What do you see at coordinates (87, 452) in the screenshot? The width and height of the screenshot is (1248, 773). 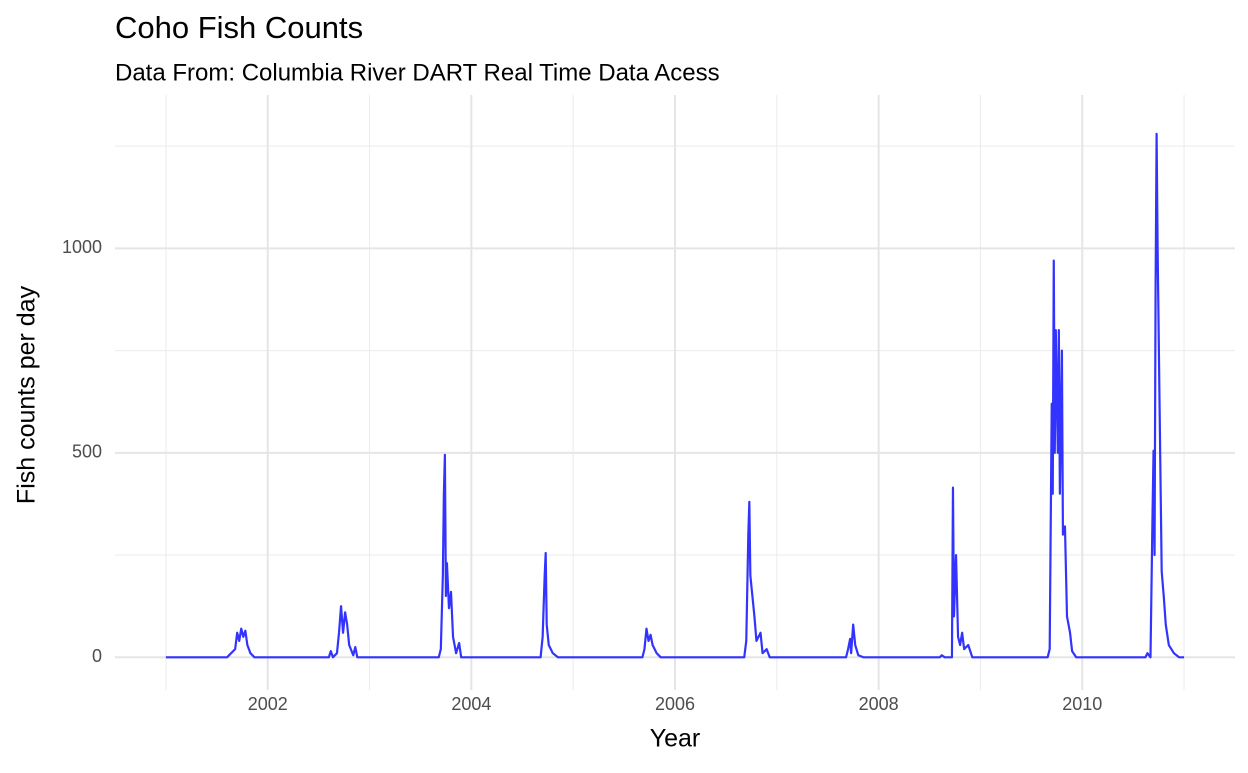 I see `y-tick-label: 500` at bounding box center [87, 452].